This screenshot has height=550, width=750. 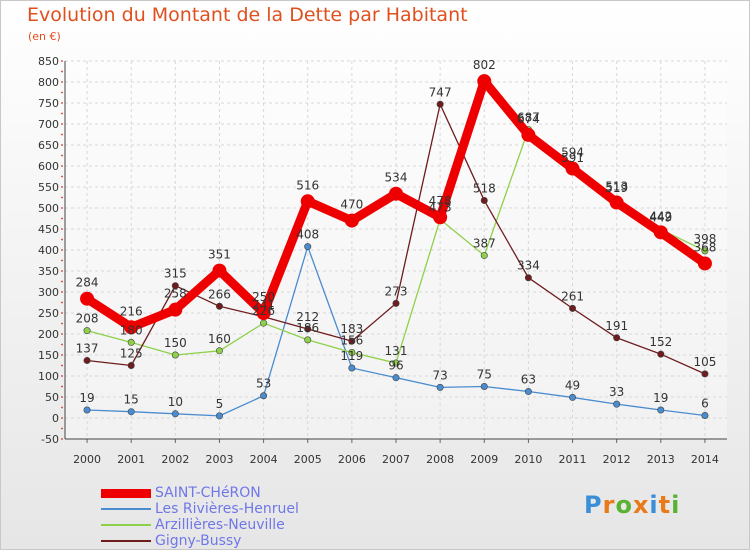 I want to click on data-label: 119, so click(x=351, y=356).